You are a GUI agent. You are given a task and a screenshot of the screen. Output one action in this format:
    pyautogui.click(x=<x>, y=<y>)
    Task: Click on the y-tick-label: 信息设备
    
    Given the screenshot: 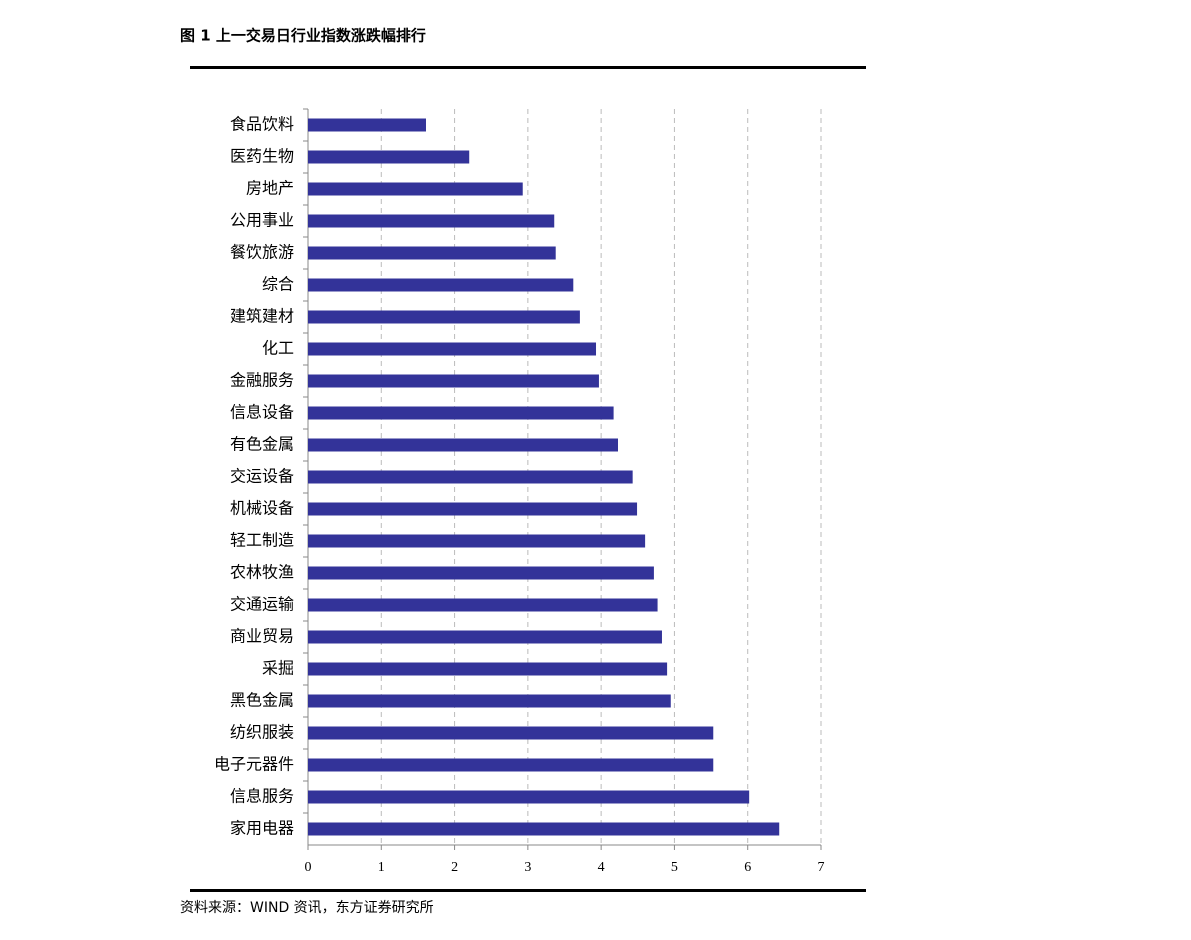 What is the action you would take?
    pyautogui.click(x=262, y=412)
    